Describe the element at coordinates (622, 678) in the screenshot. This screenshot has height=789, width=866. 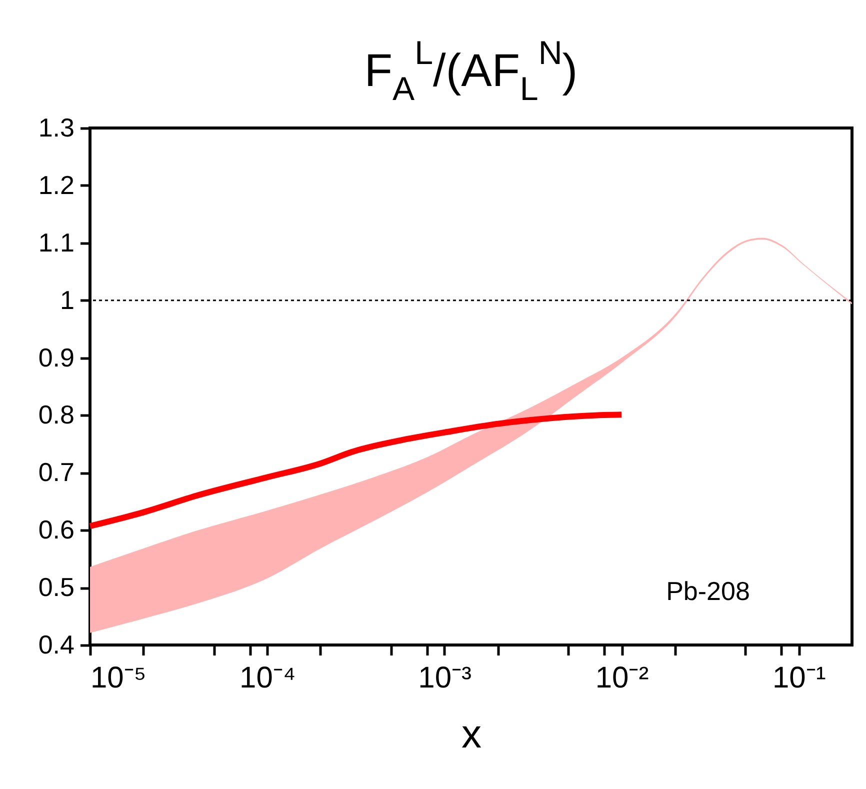
I see `x-tick-label: 10⁻²` at that location.